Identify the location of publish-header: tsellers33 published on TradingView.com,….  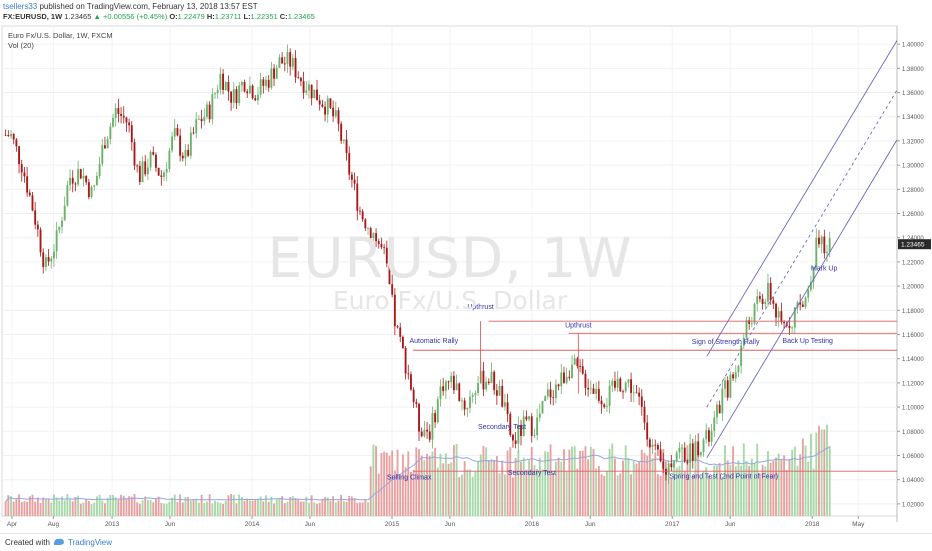
(466, 12).